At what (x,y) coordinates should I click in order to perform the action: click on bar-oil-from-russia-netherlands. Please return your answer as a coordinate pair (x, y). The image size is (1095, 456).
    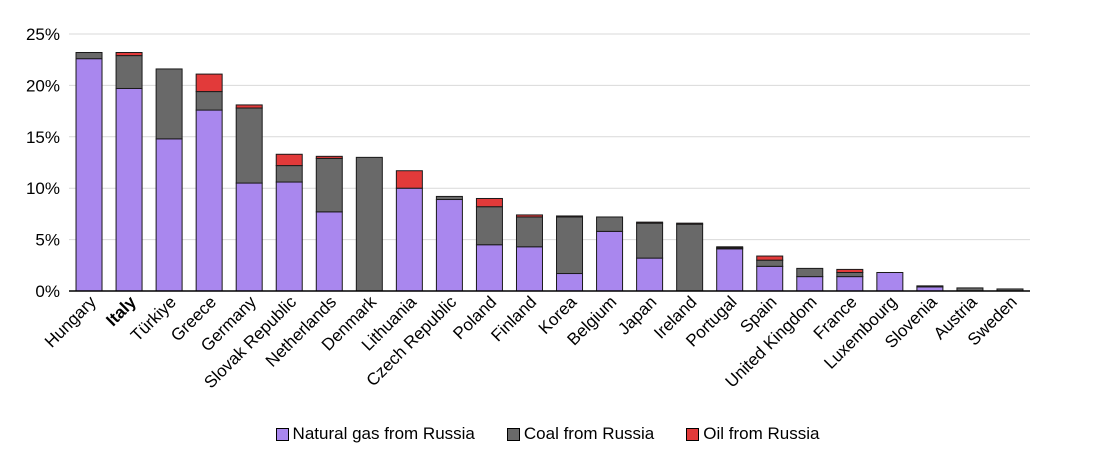
    Looking at the image, I should click on (329, 157).